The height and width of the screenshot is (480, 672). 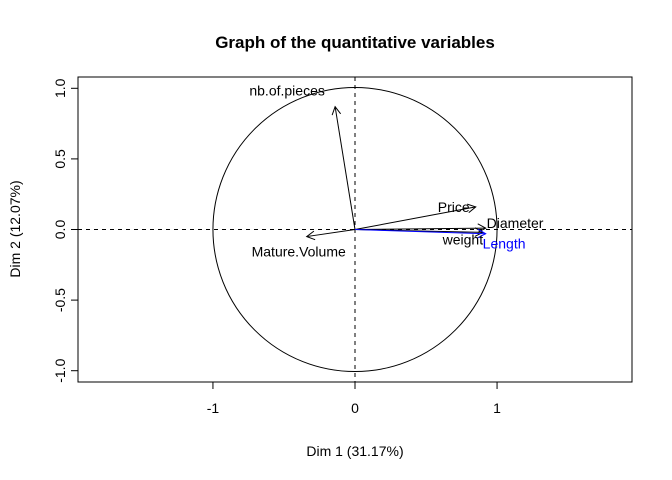 What do you see at coordinates (60, 88) in the screenshot?
I see `y-tick-label: 1.0` at bounding box center [60, 88].